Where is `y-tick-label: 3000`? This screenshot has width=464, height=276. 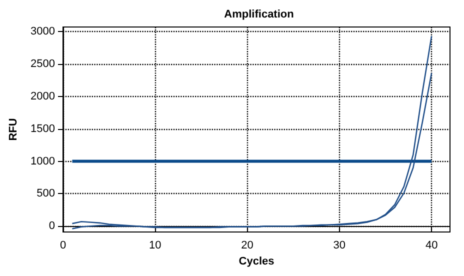 y-tick-label: 3000 is located at coordinates (42, 32).